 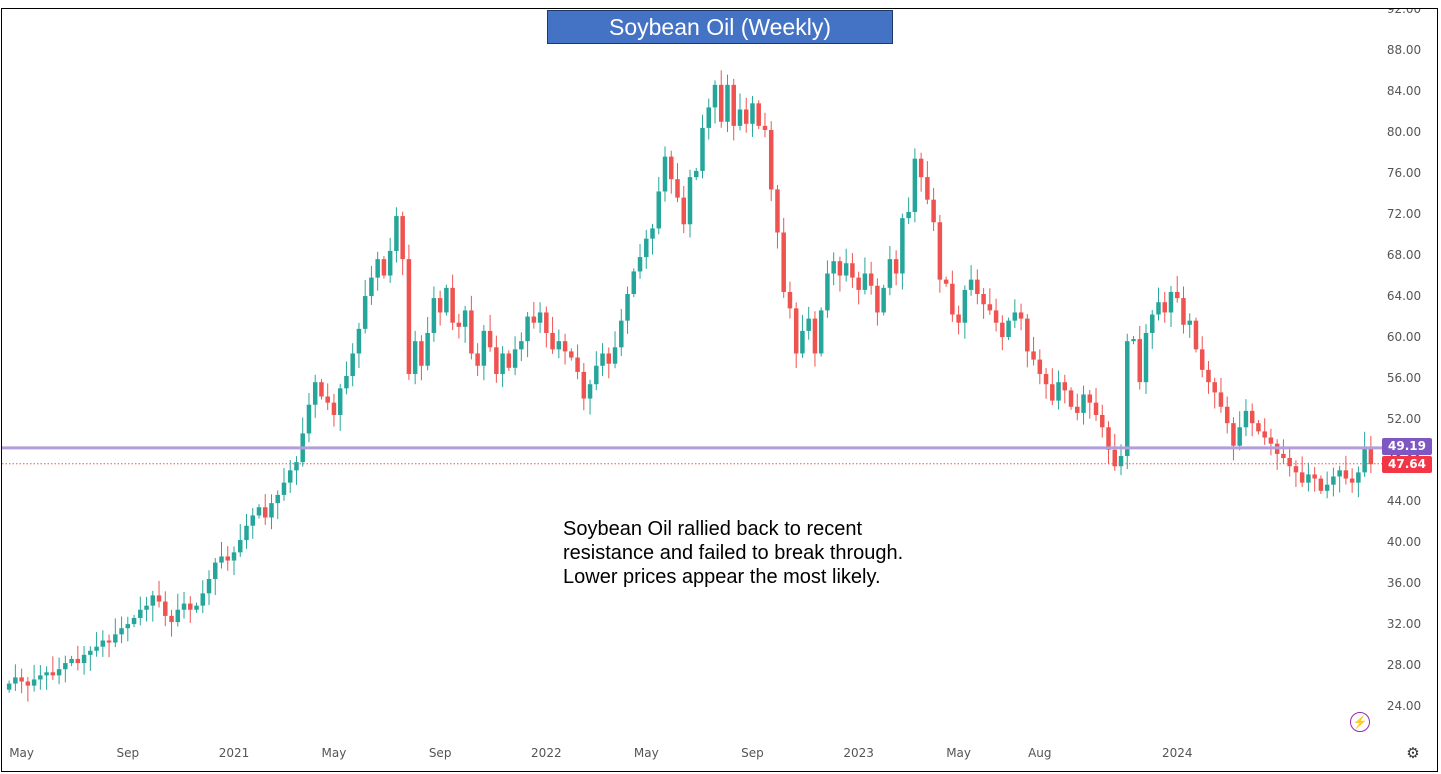 I want to click on x-tick-label: May, so click(x=958, y=753).